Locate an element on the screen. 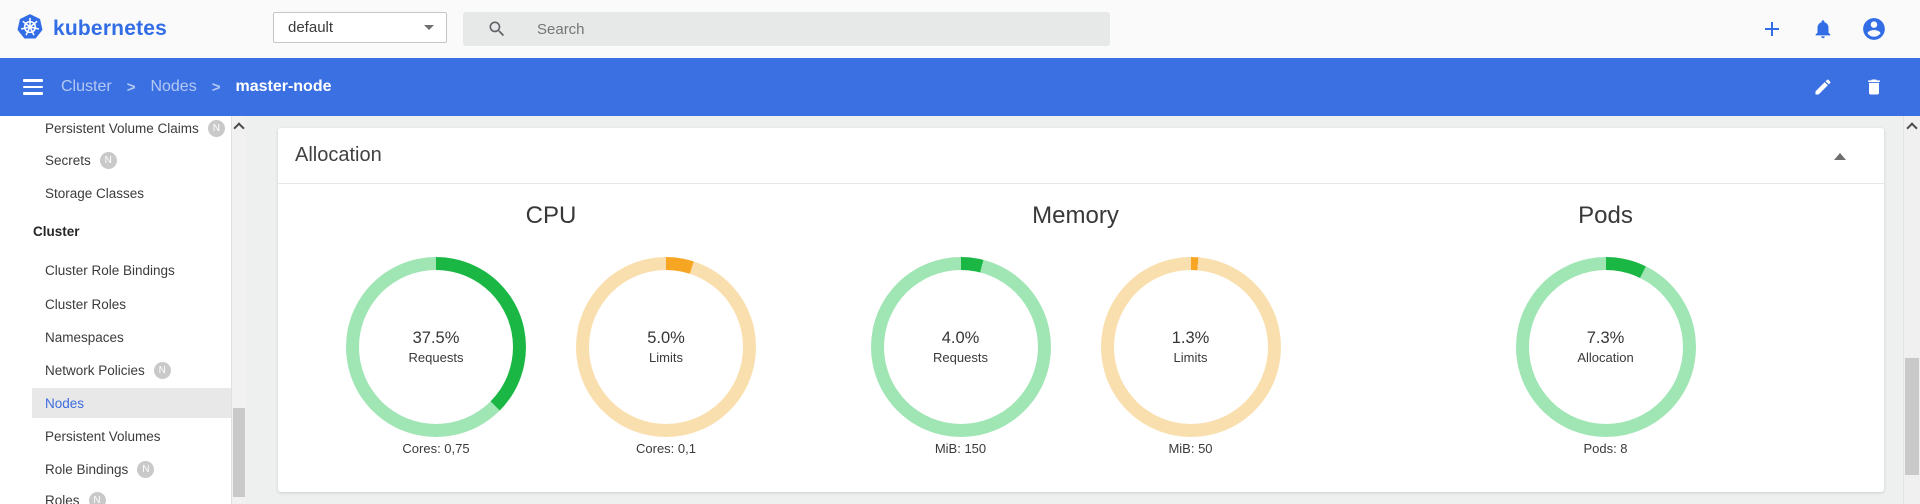  notifications-button is located at coordinates (1823, 29).